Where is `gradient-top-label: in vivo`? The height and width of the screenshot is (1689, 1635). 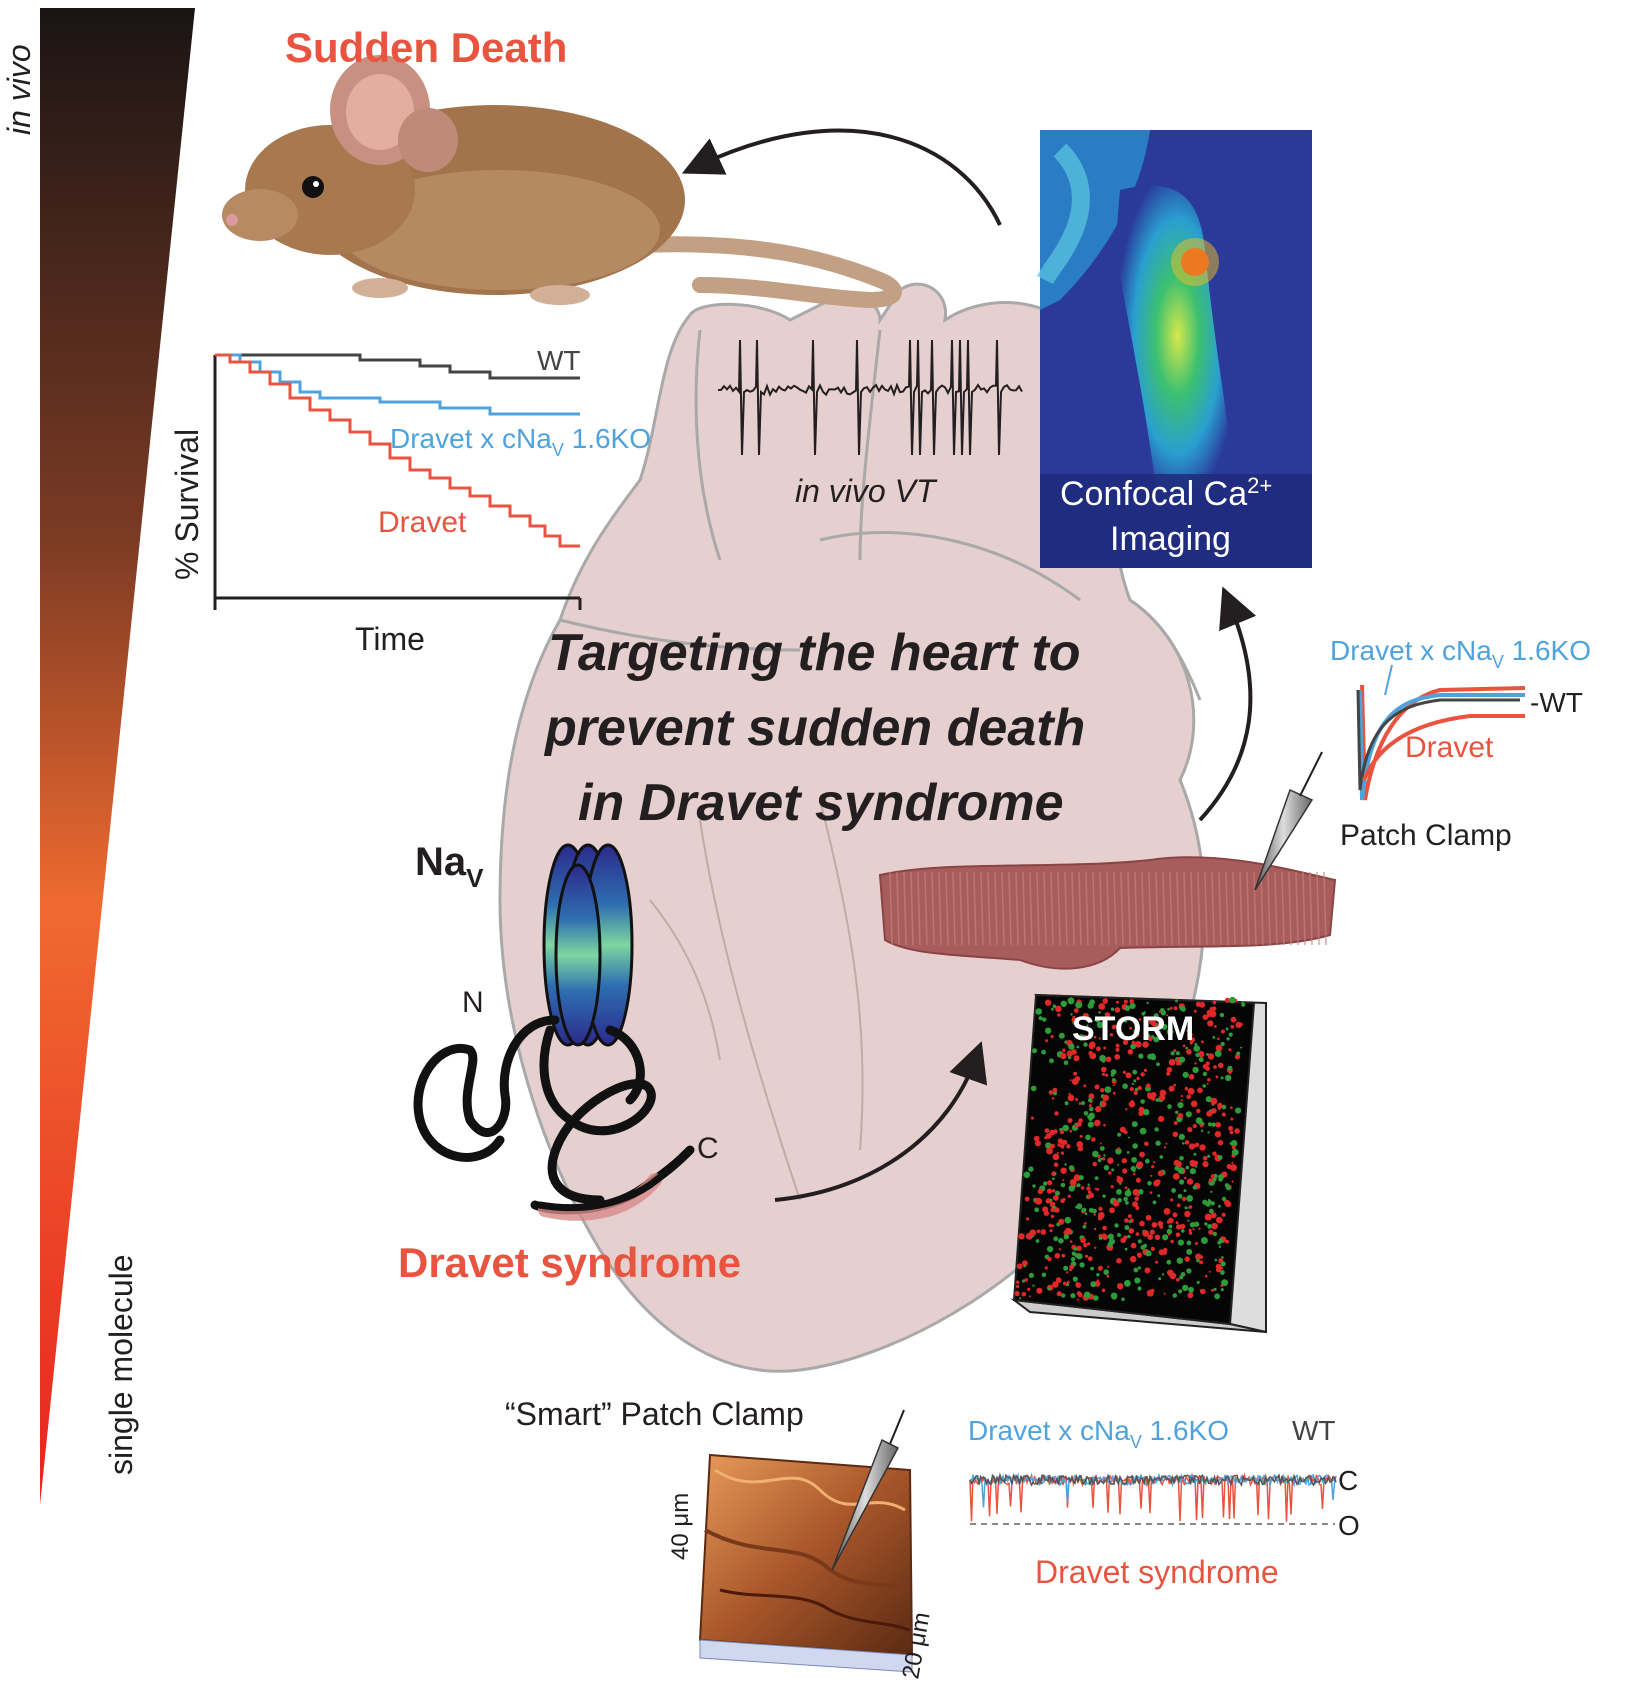 gradient-top-label: in vivo is located at coordinates (19, 89).